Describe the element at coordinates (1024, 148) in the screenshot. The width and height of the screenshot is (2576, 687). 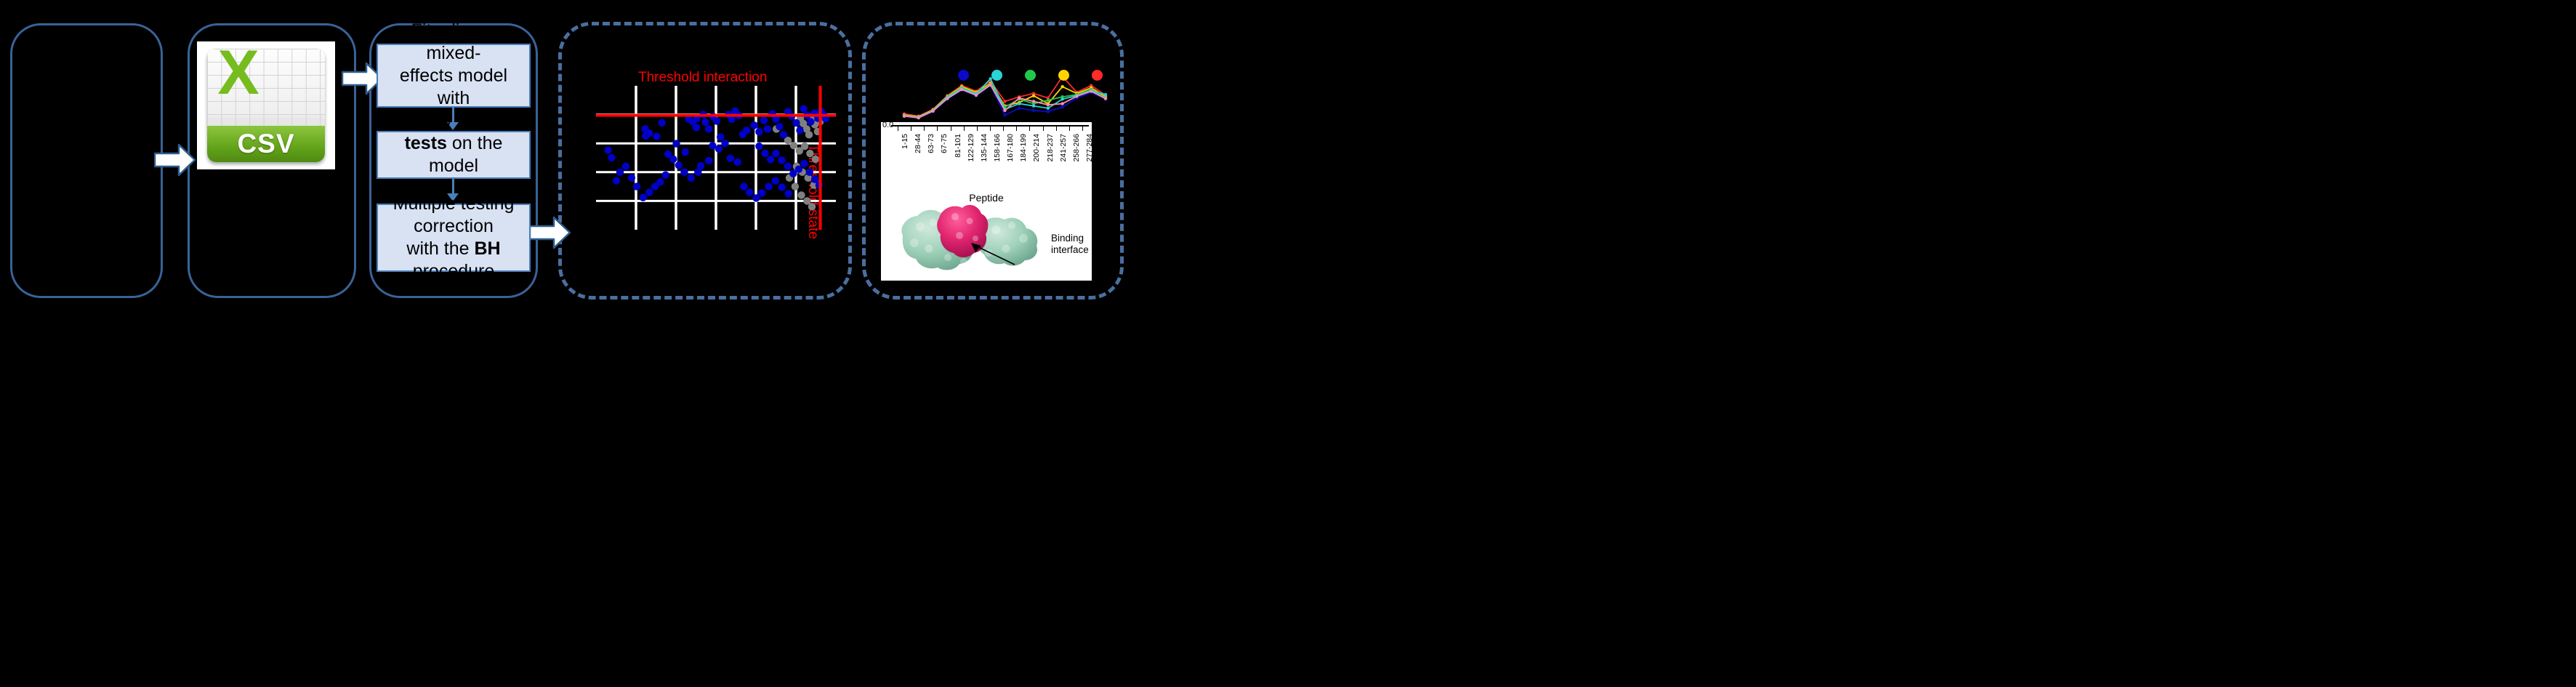
I see `peptide-tick-label: 184-199` at that location.